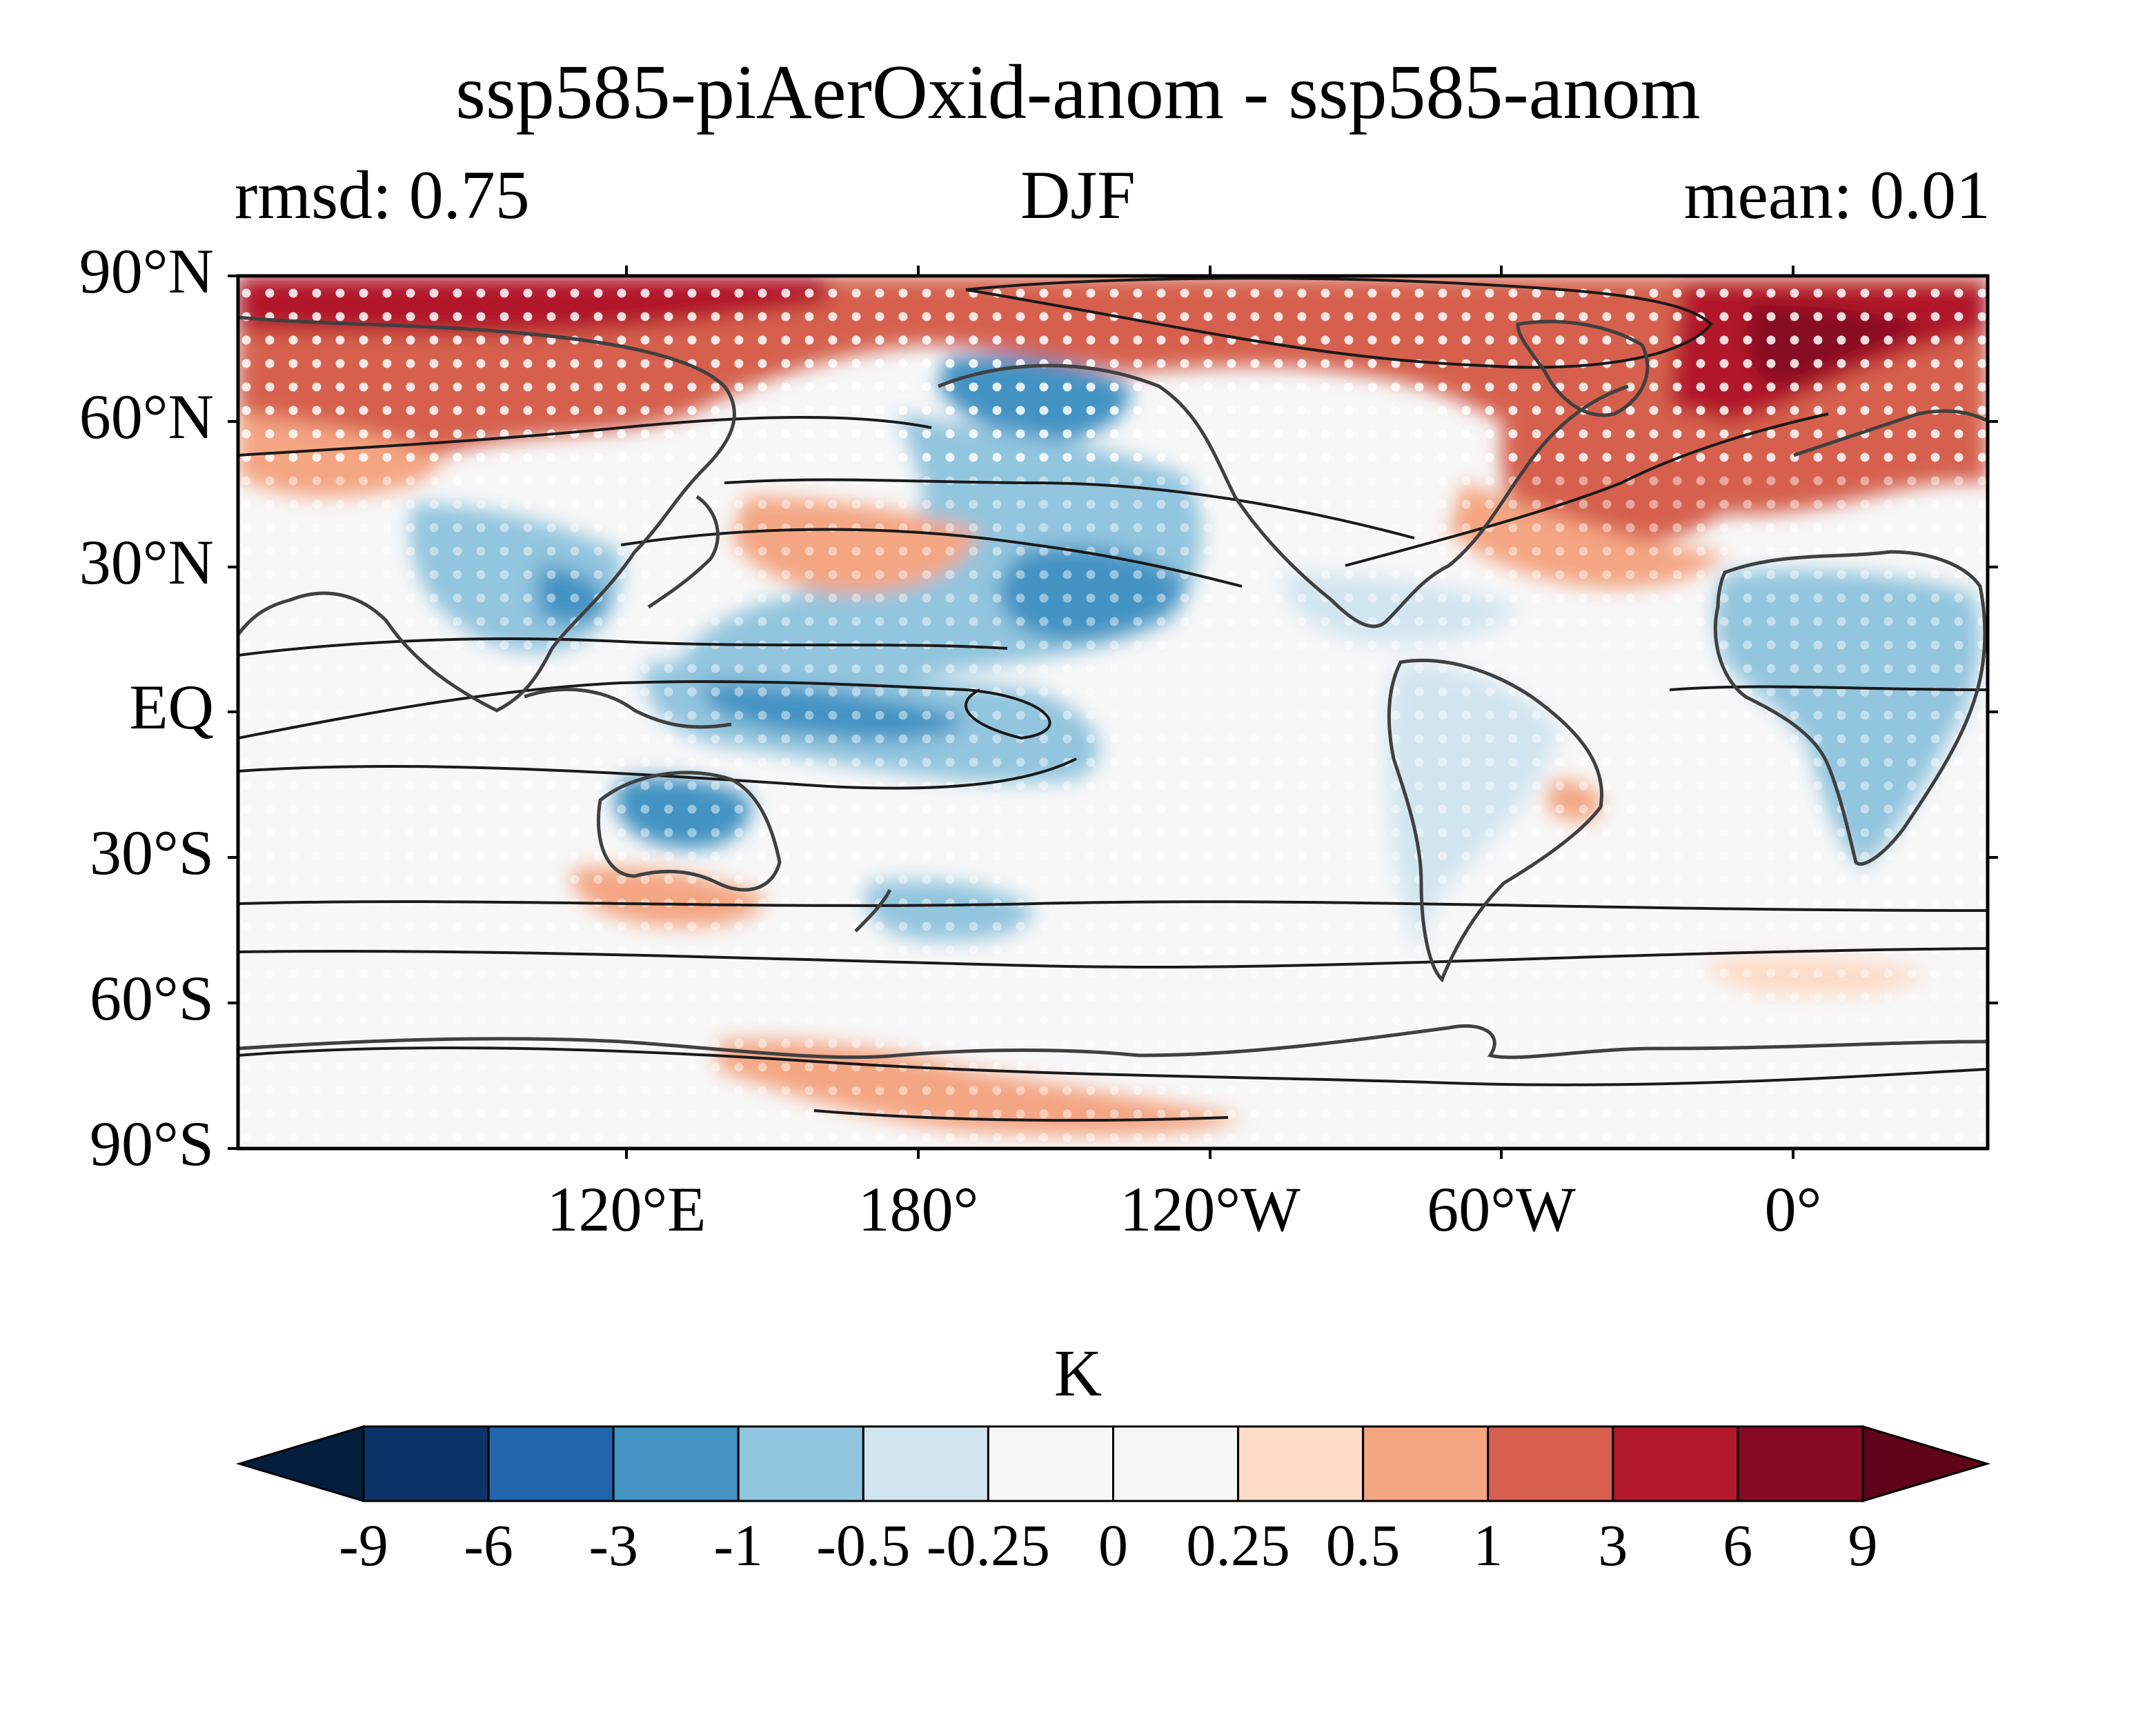 This screenshot has height=1710, width=2156. What do you see at coordinates (1837, 195) in the screenshot?
I see `subtitle-mean: mean: 0.01` at bounding box center [1837, 195].